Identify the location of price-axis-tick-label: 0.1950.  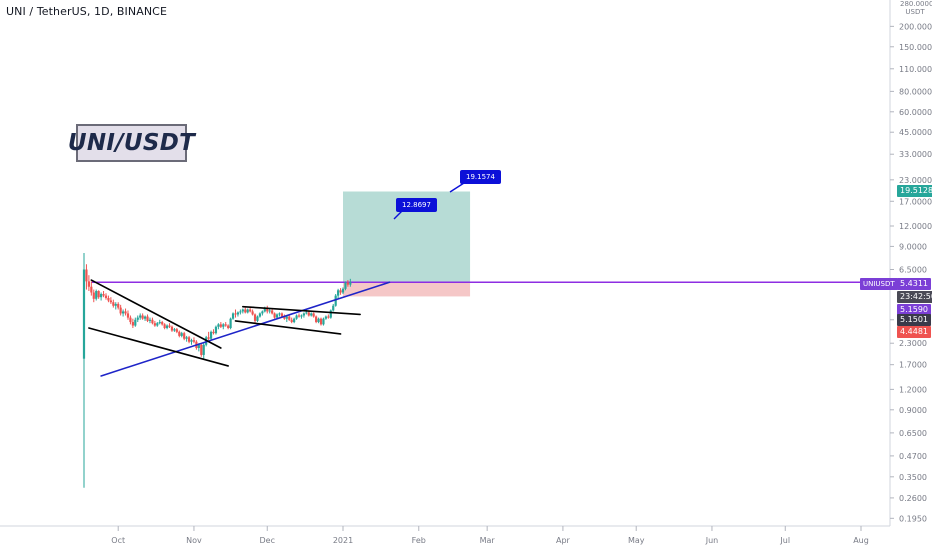
(913, 518).